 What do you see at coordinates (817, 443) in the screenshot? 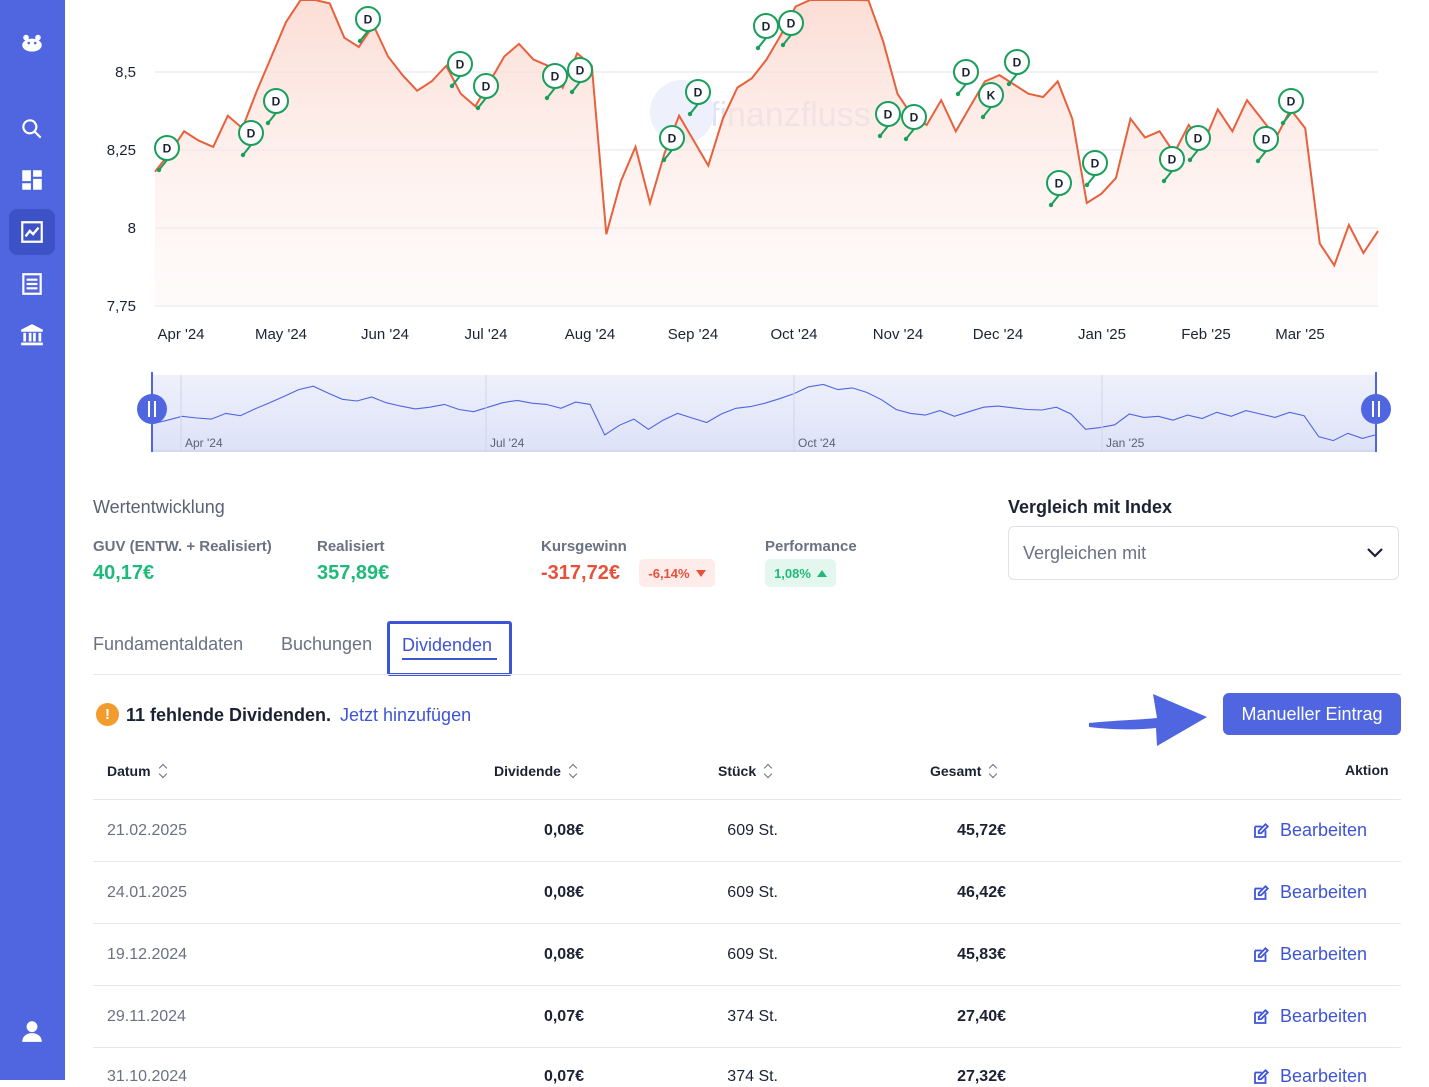
I see `navigator-tick-label: Oct '24` at bounding box center [817, 443].